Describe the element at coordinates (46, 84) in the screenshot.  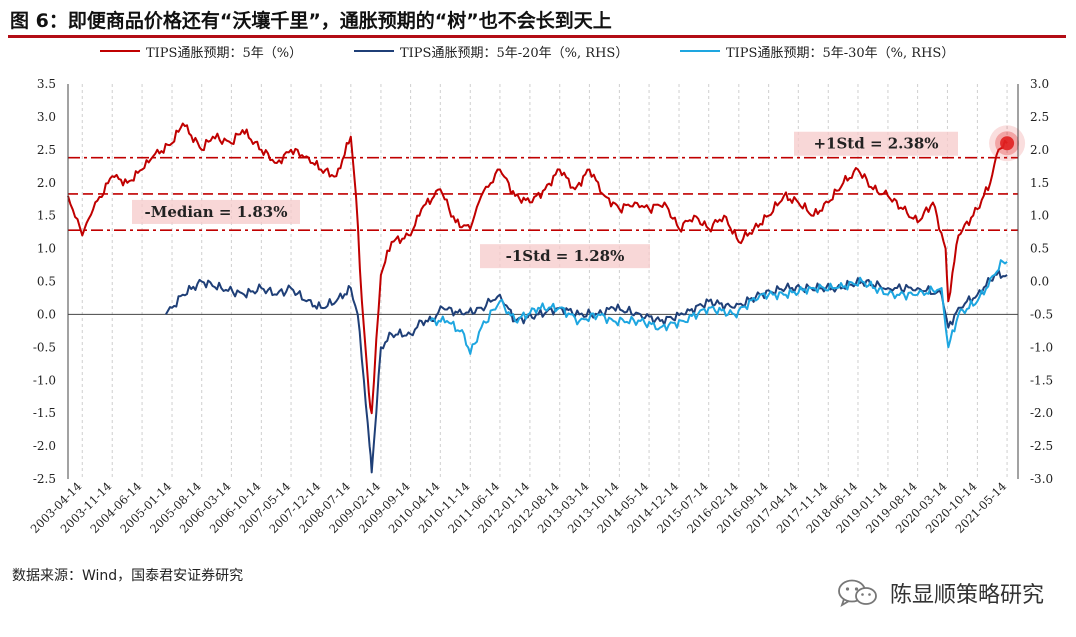
I see `y-left-tick-label: 3.5` at that location.